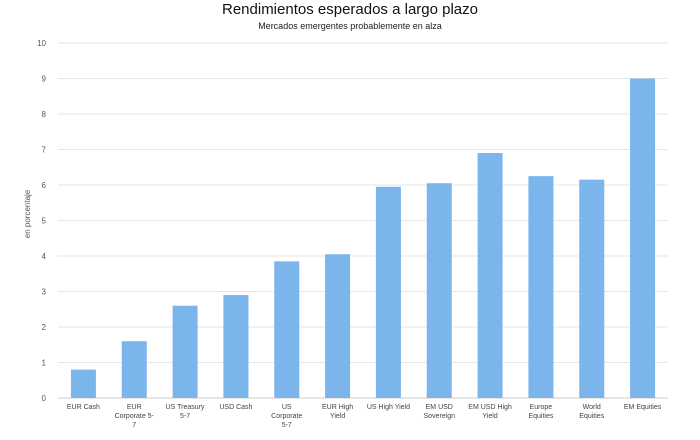 This screenshot has height=440, width=700. Describe the element at coordinates (592, 407) in the screenshot. I see `x-category-label-line: World` at that location.